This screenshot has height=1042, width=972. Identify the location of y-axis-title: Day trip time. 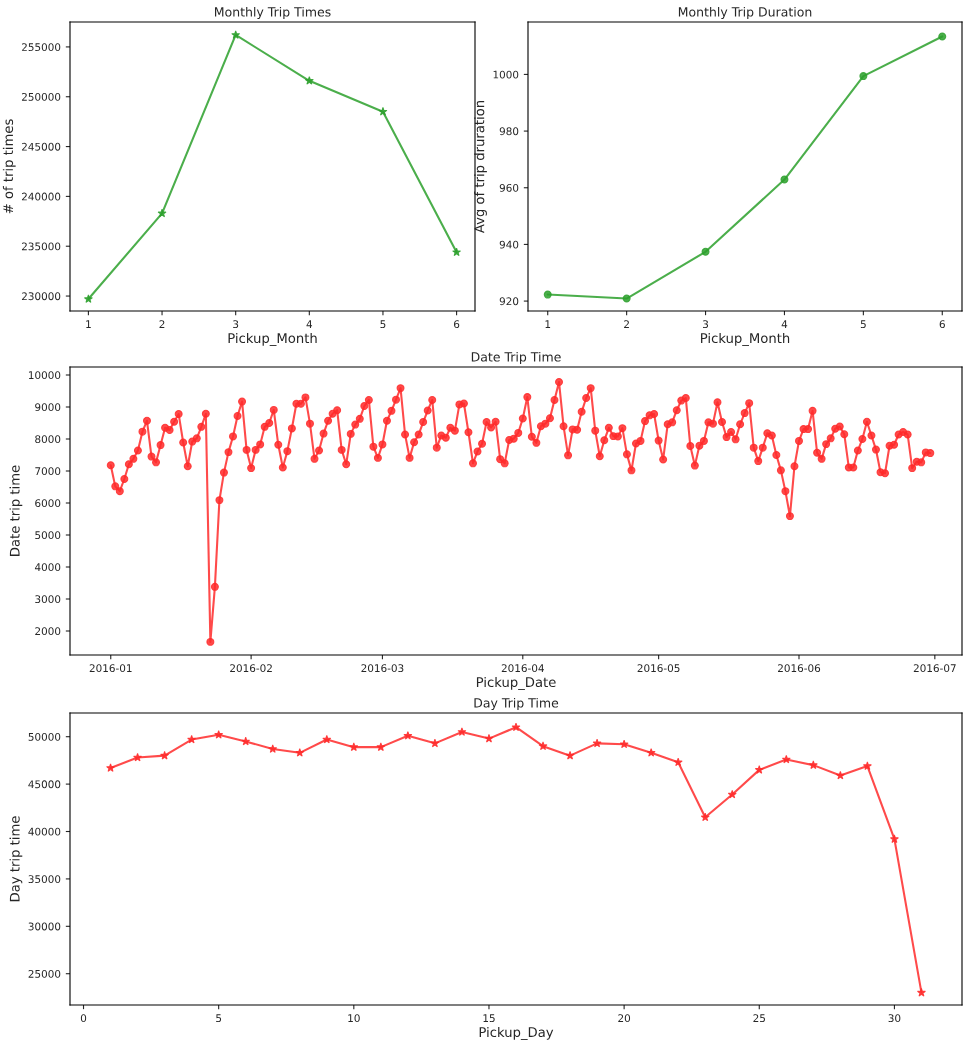
(16, 859).